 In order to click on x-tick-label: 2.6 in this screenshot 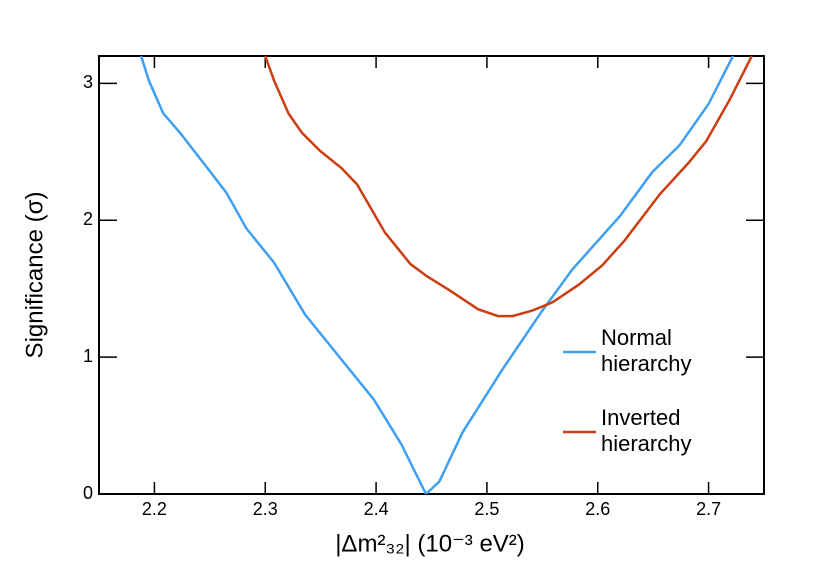, I will do `click(597, 509)`.